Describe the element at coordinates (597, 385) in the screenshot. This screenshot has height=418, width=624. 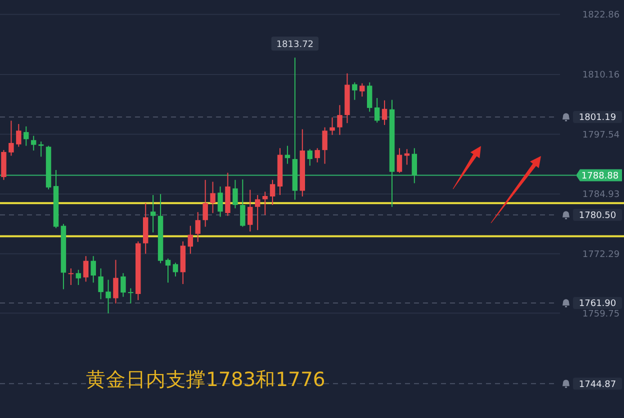
I see `ref-line-label: 1744.87` at that location.